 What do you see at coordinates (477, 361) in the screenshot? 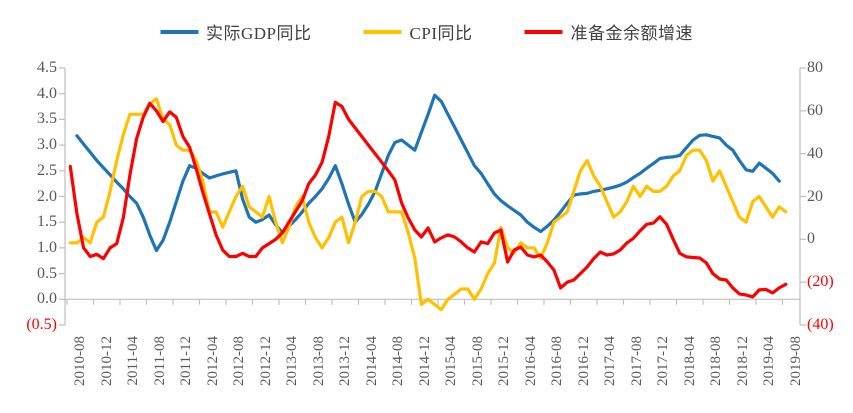
I see `x-axis-label: 2015-08` at bounding box center [477, 361].